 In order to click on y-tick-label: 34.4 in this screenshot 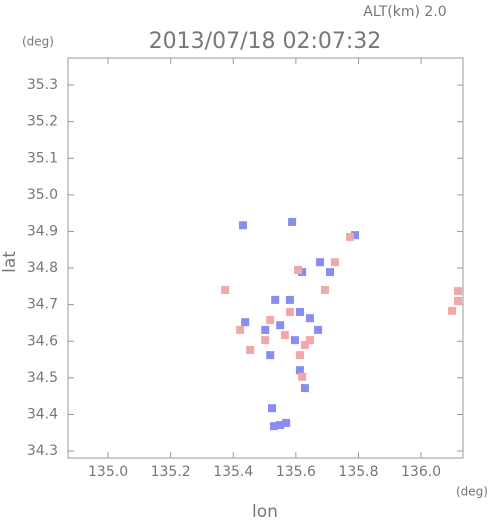, I will do `click(42, 414)`.